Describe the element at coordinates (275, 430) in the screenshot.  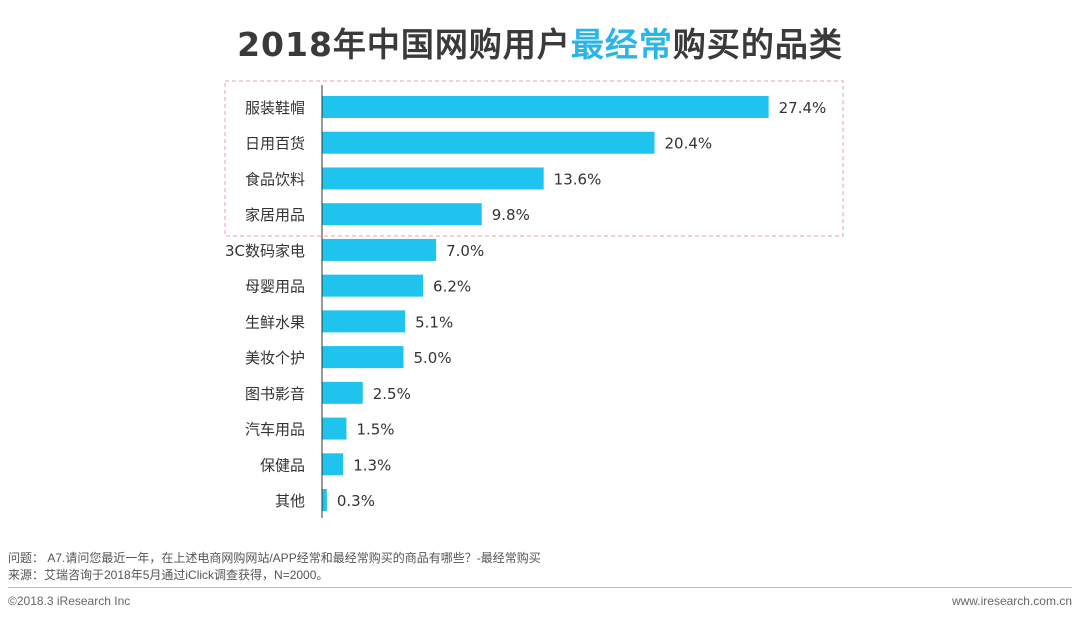
I see `category-label: 汽车用品` at that location.